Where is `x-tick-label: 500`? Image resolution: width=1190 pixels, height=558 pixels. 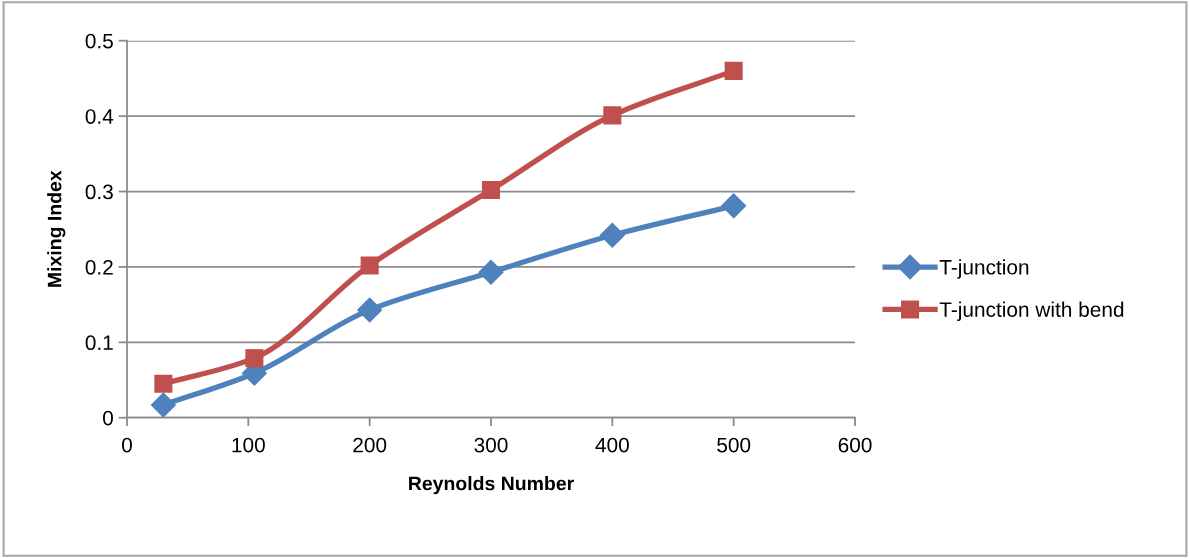
x-tick-label: 500 is located at coordinates (734, 445).